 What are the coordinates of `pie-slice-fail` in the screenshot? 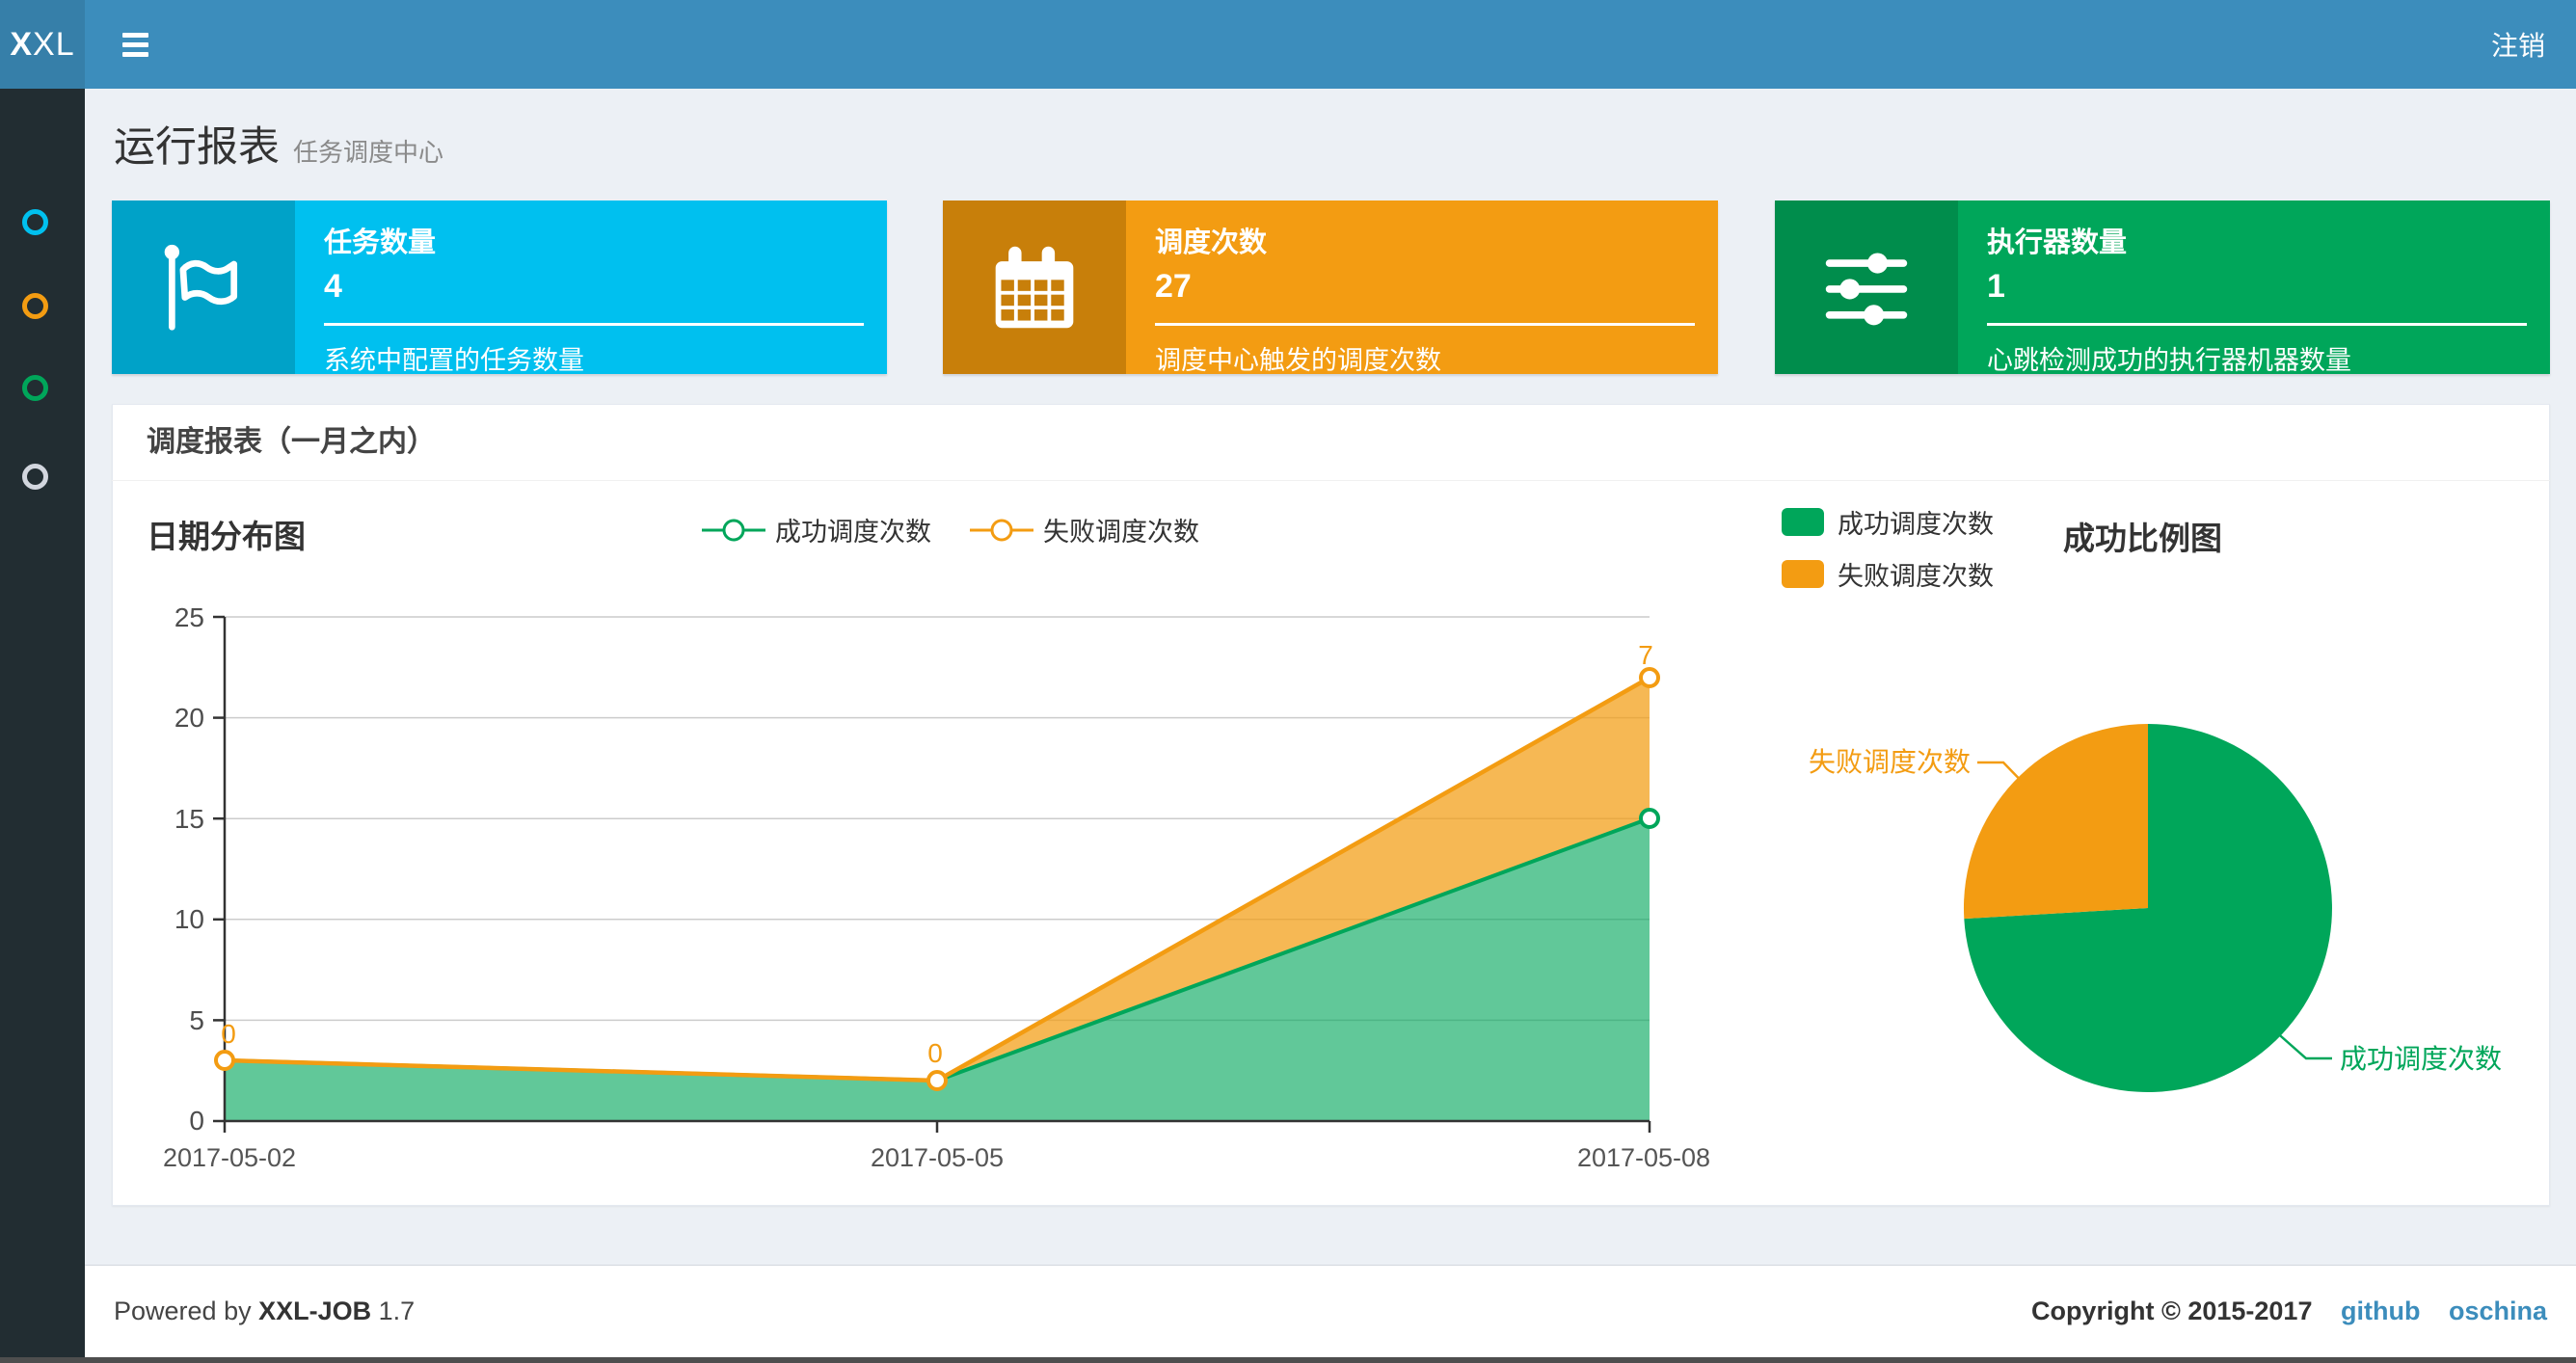 It's located at (2056, 822).